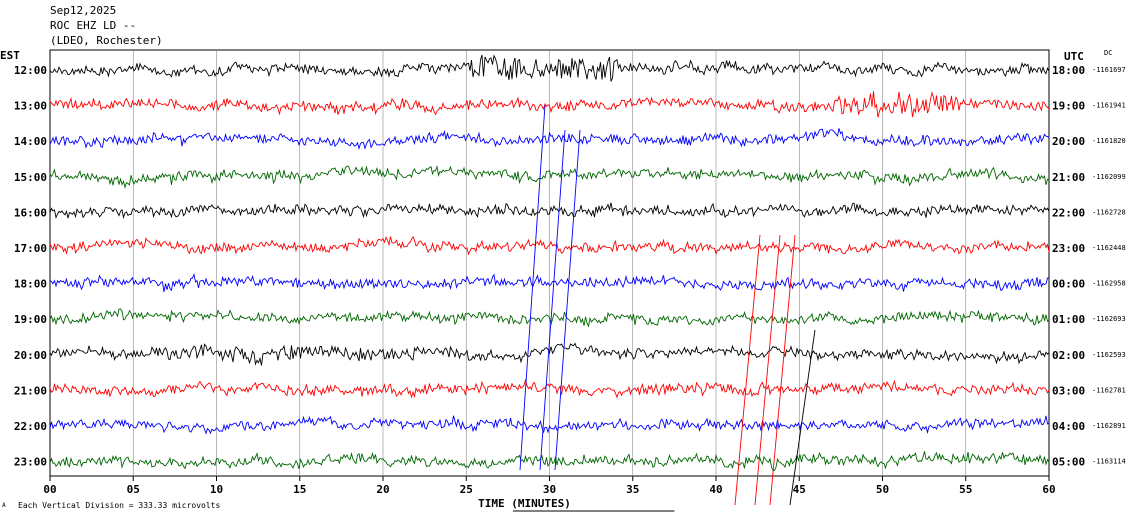 This screenshot has height=519, width=1130. What do you see at coordinates (30, 70) in the screenshot?
I see `est-hour-label: 12:00` at bounding box center [30, 70].